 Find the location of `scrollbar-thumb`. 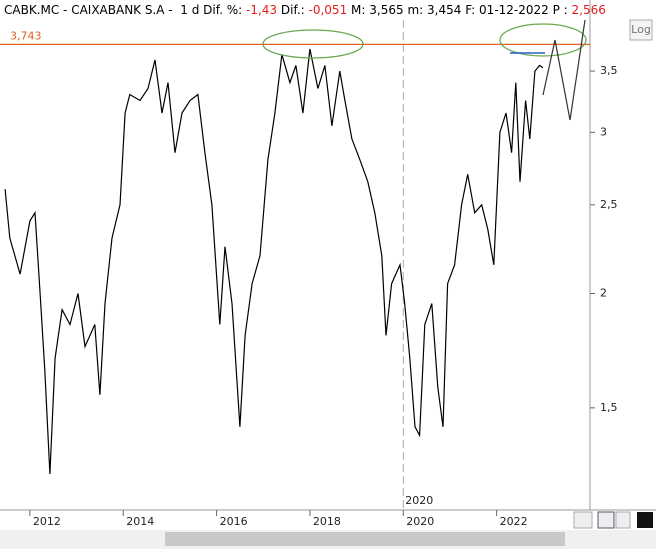

scrollbar-thumb is located at coordinates (365, 539).